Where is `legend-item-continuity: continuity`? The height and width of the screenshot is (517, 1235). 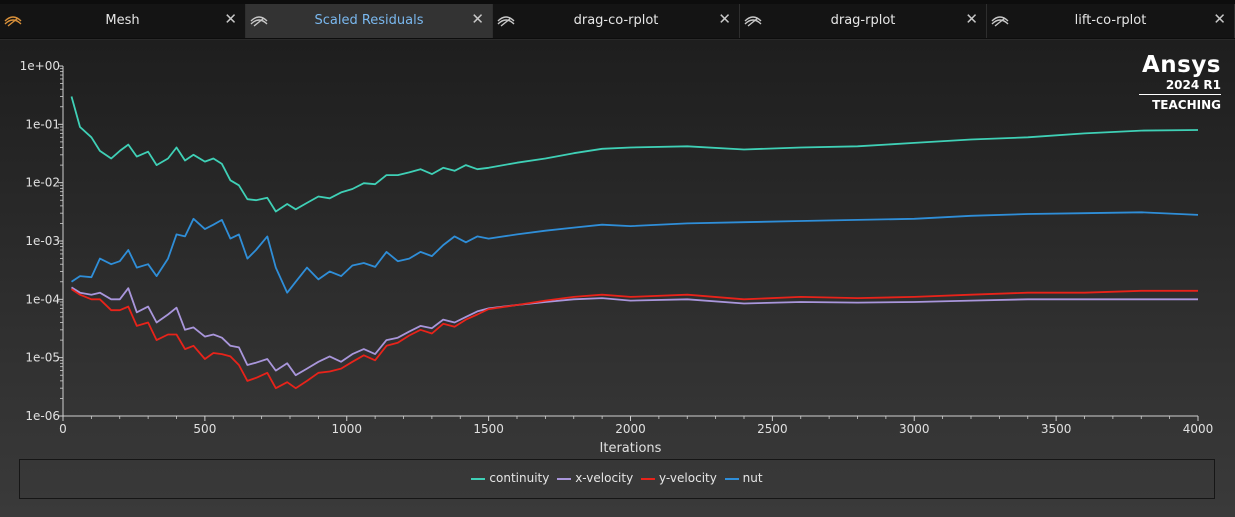
legend-item-continuity: continuity is located at coordinates (510, 478).